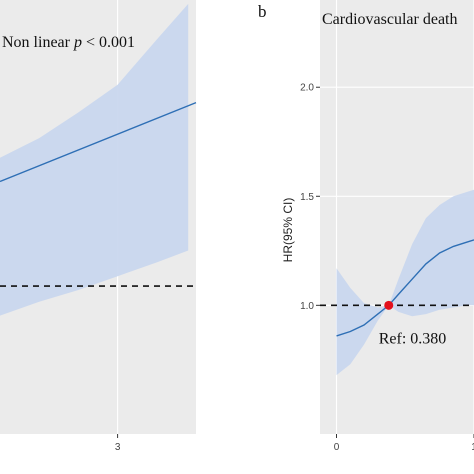 The width and height of the screenshot is (474, 474). What do you see at coordinates (307, 197) in the screenshot?
I see `y-tick-label: 1.5` at bounding box center [307, 197].